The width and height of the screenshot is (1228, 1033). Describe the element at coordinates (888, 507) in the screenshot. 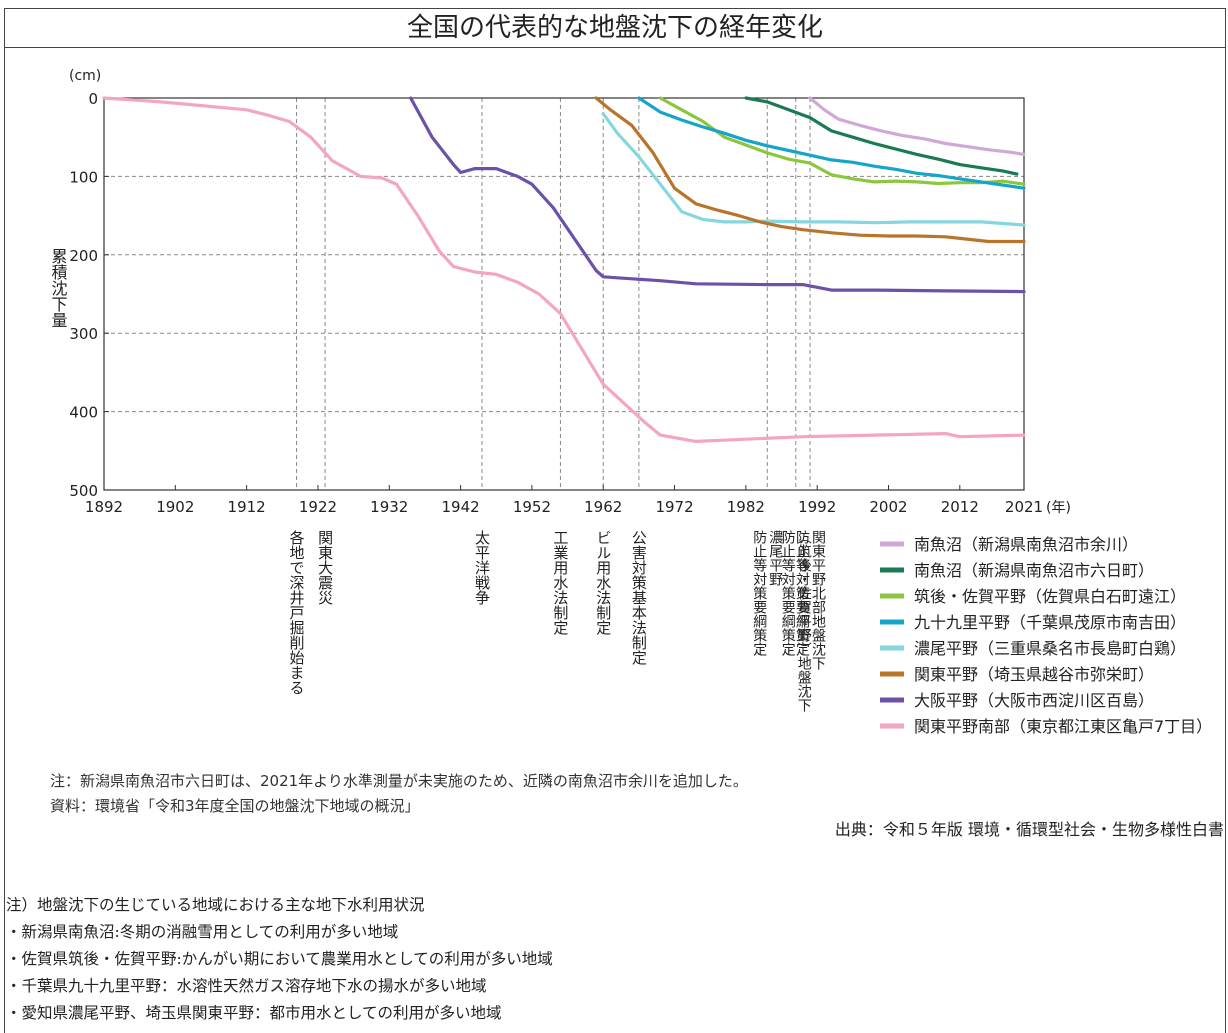

I see `x-tick-label: 2002` at that location.